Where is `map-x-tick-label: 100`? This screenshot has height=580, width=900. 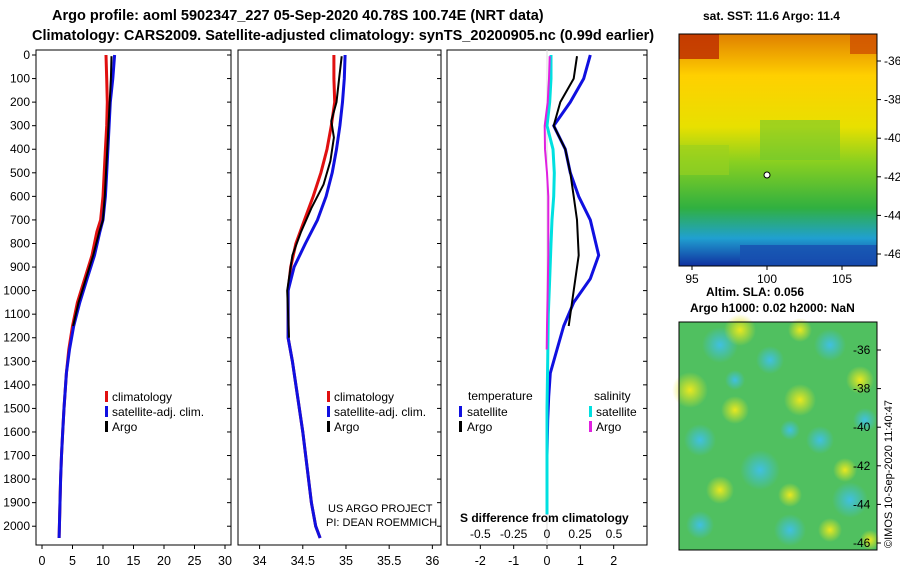
map-x-tick-label: 100 is located at coordinates (767, 279).